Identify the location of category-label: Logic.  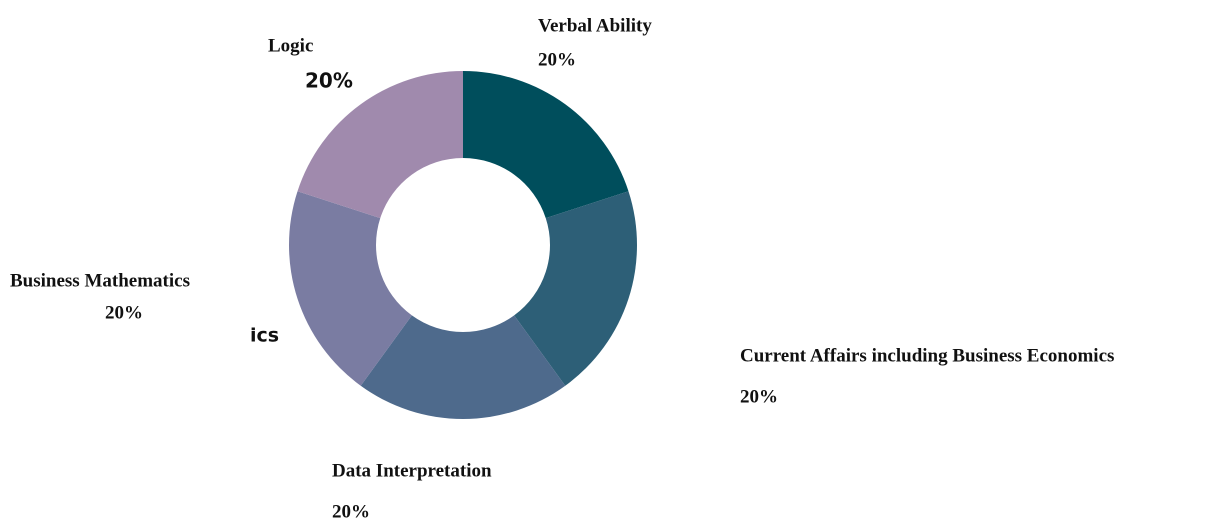
(290, 45).